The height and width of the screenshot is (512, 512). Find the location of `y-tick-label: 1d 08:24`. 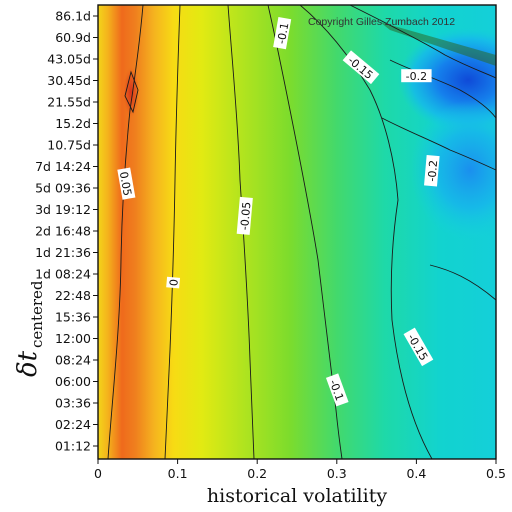

y-tick-label: 1d 08:24 is located at coordinates (63, 274).